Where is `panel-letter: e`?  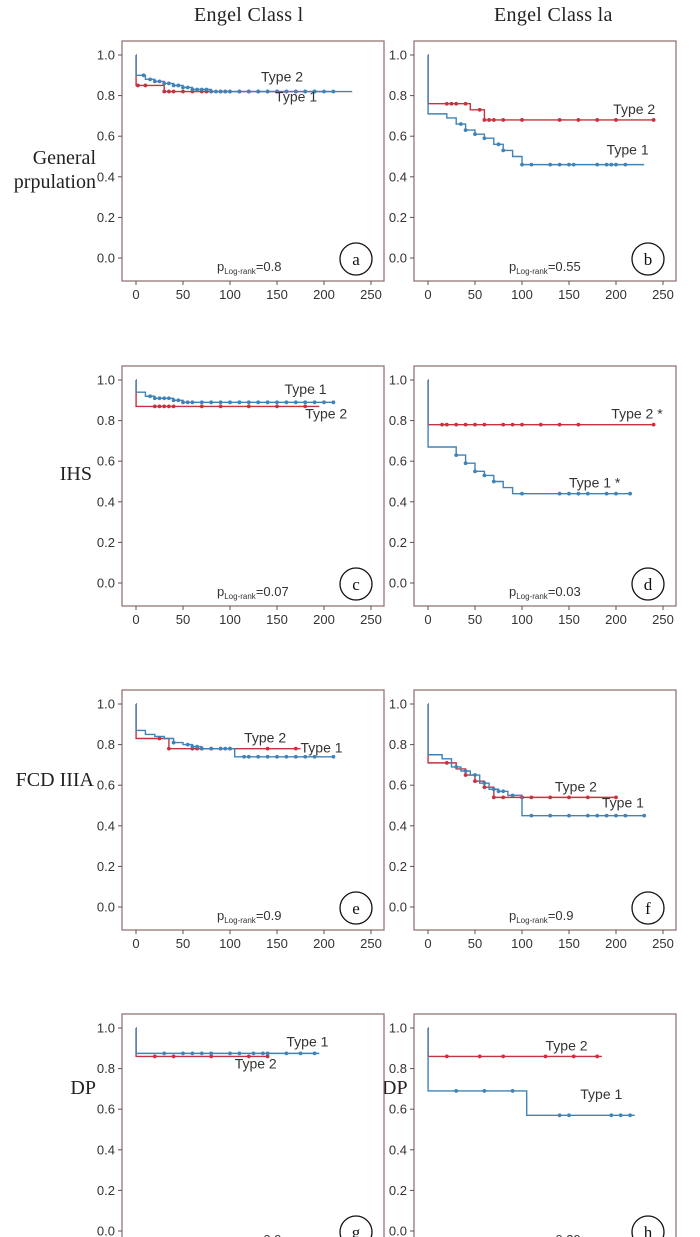 panel-letter: e is located at coordinates (356, 908).